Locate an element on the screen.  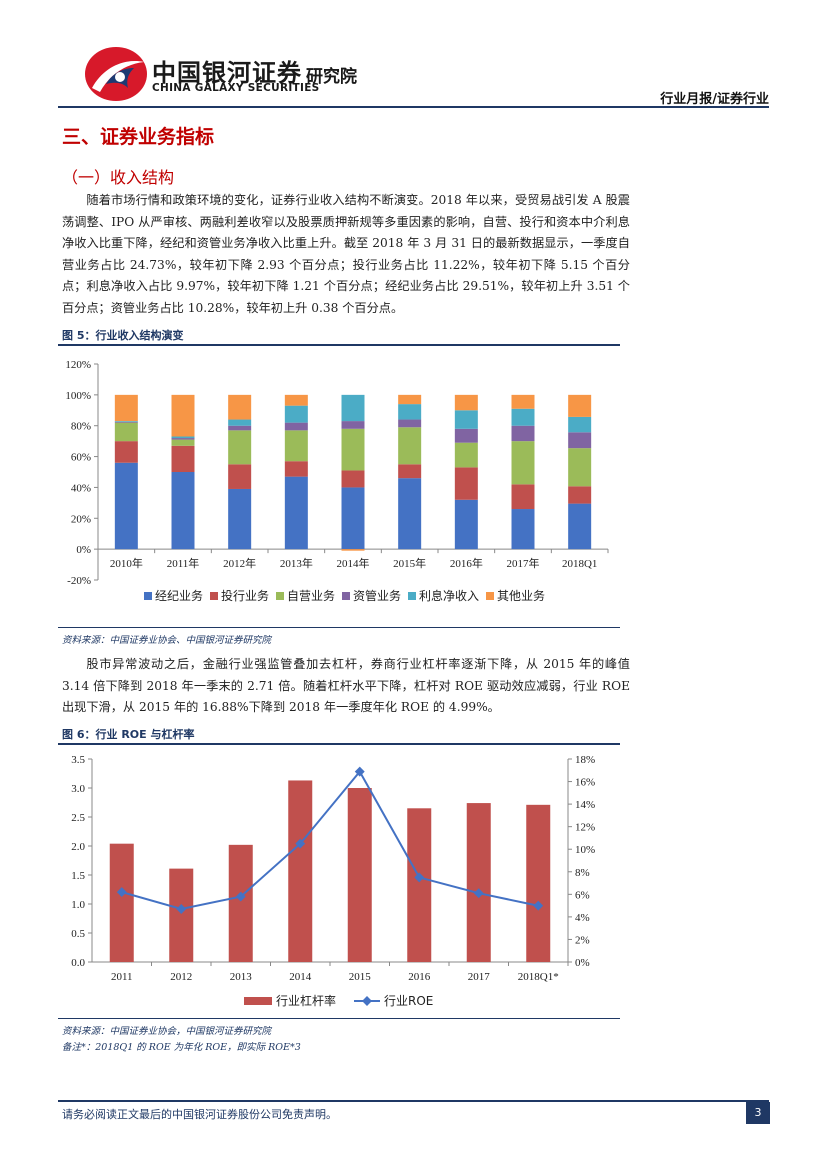
legend-swatch-leverage is located at coordinates (258, 1001).